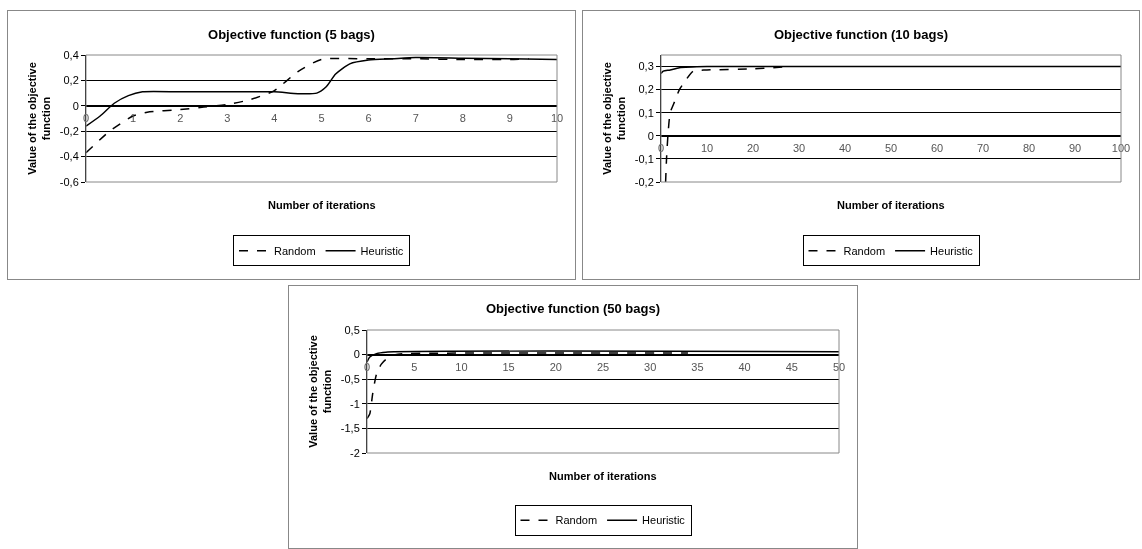 Image resolution: width=1142 pixels, height=549 pixels. I want to click on chart-title: Objective function (10 bags), so click(861, 34).